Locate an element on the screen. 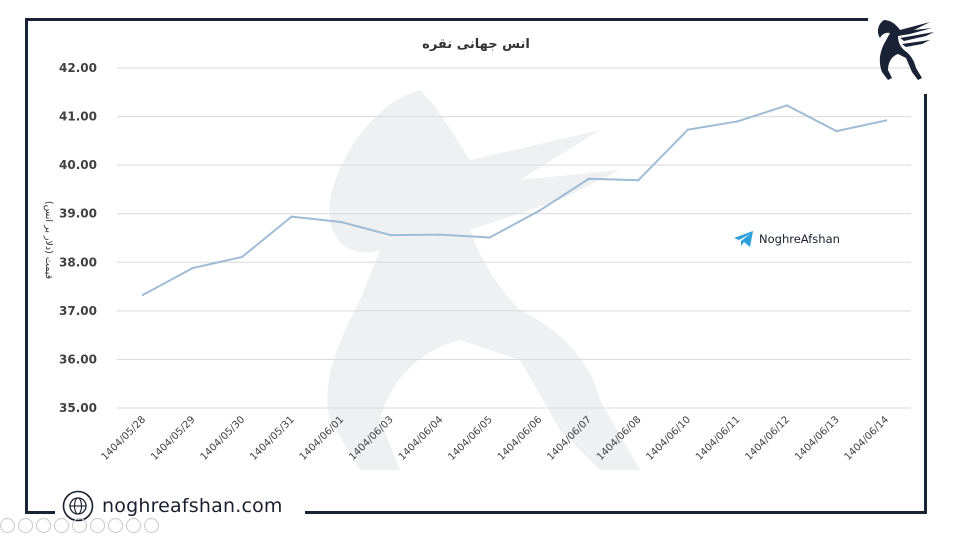 The width and height of the screenshot is (959, 539). x-tick-label: 1404/05/28 is located at coordinates (124, 438).